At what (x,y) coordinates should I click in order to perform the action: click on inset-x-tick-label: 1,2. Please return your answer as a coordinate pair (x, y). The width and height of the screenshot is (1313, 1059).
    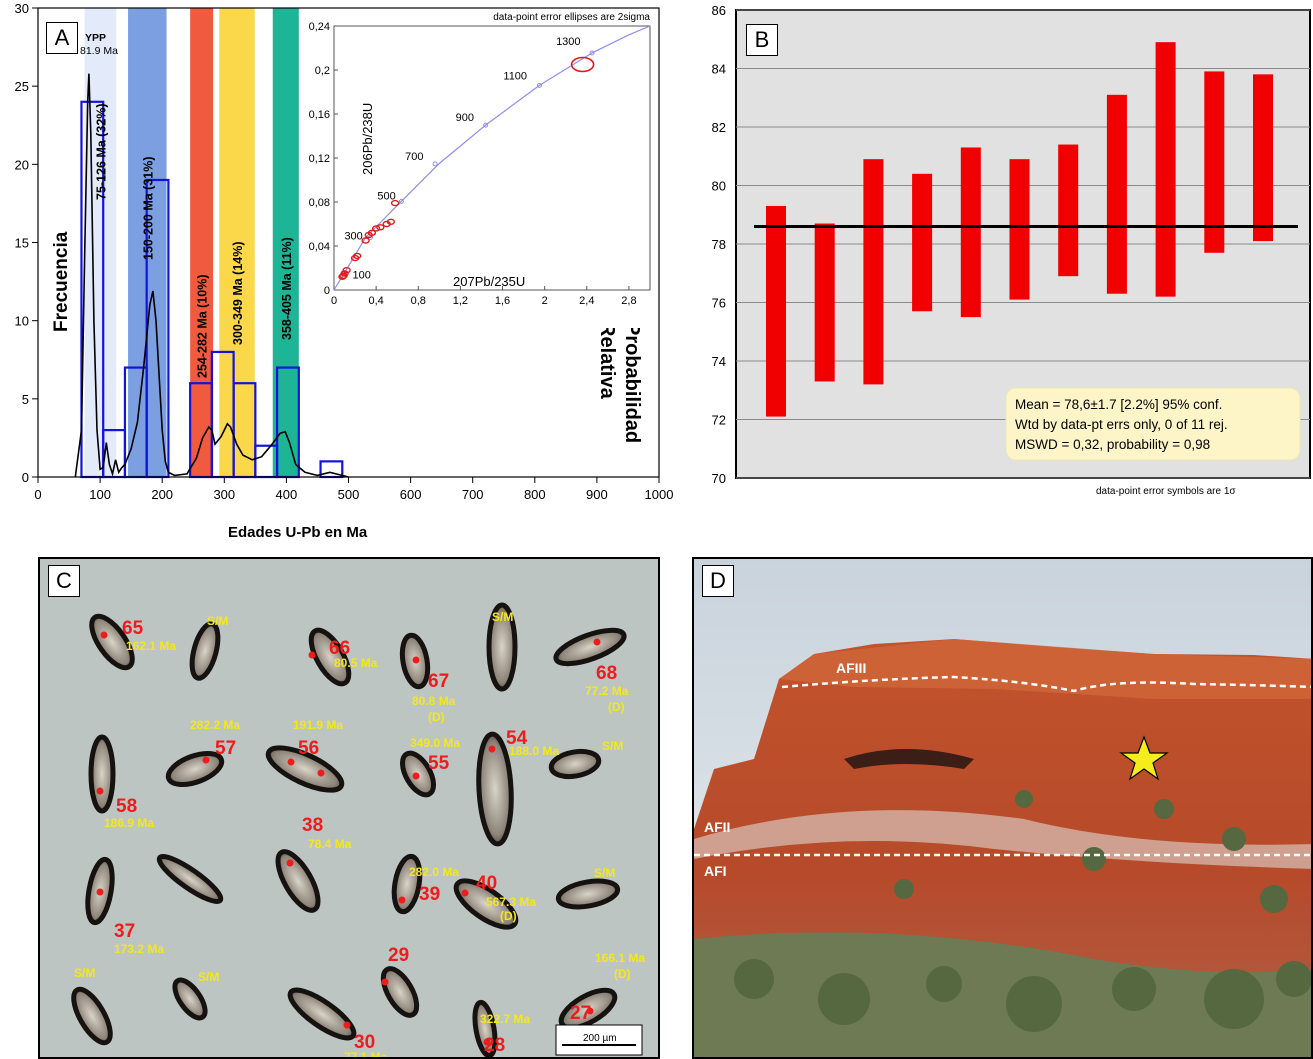
    Looking at the image, I should click on (460, 301).